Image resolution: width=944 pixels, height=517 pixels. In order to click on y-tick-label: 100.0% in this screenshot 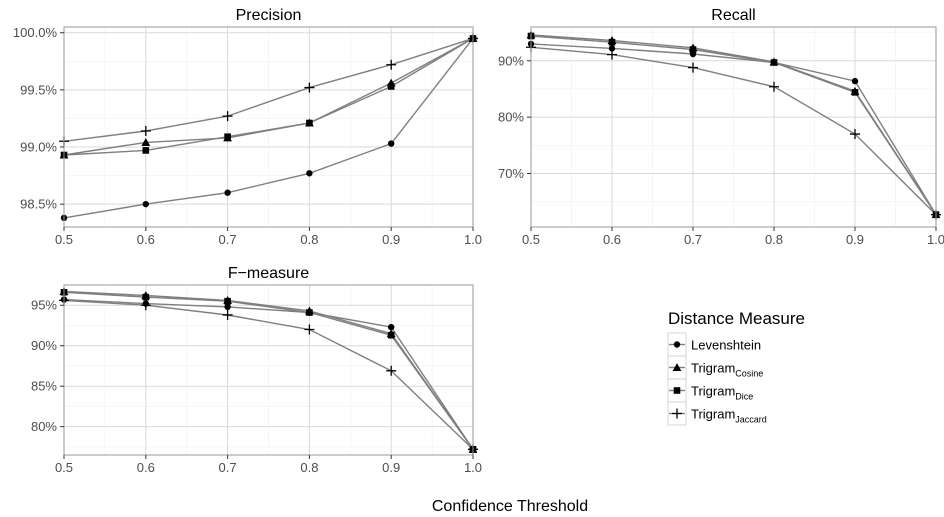, I will do `click(35, 32)`.